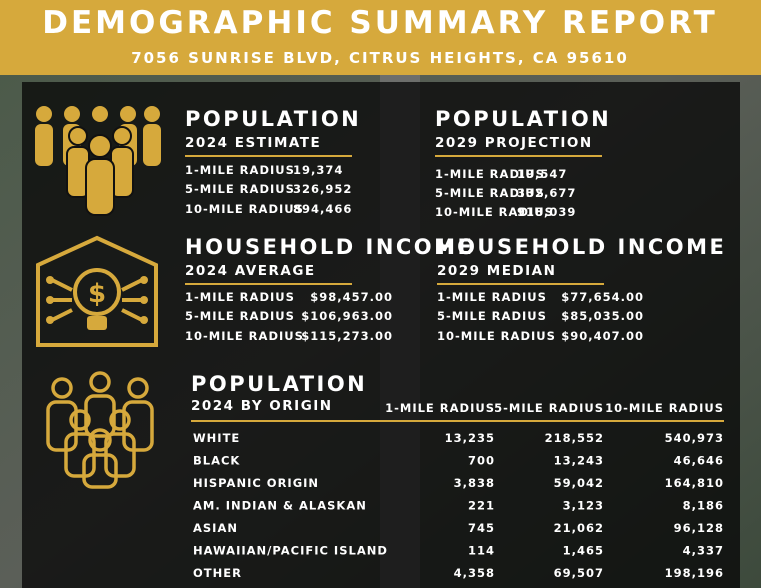 Image resolution: width=761 pixels, height=588 pixels. I want to click on origin-value: 8,186, so click(703, 506).